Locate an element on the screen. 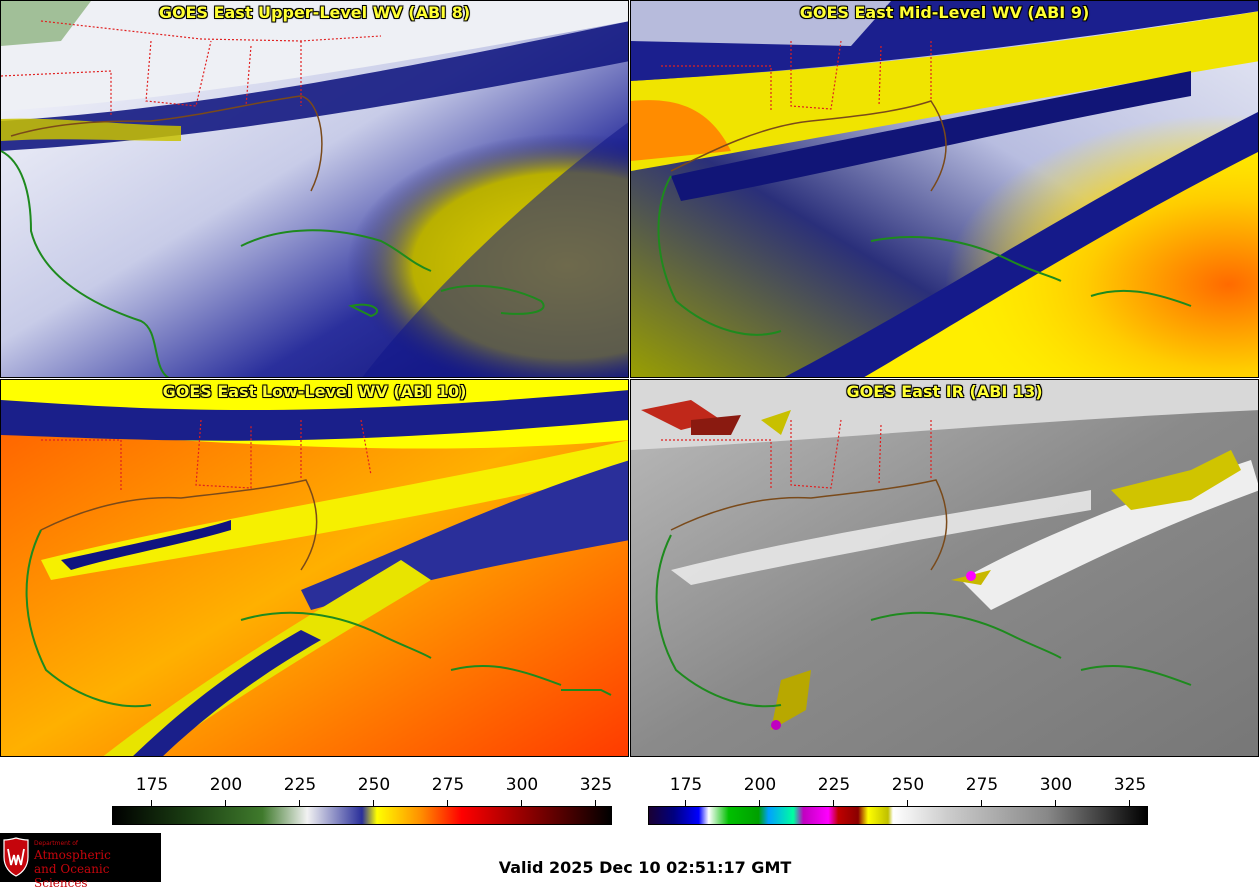  ir-tick-label: 200 is located at coordinates (760, 791).